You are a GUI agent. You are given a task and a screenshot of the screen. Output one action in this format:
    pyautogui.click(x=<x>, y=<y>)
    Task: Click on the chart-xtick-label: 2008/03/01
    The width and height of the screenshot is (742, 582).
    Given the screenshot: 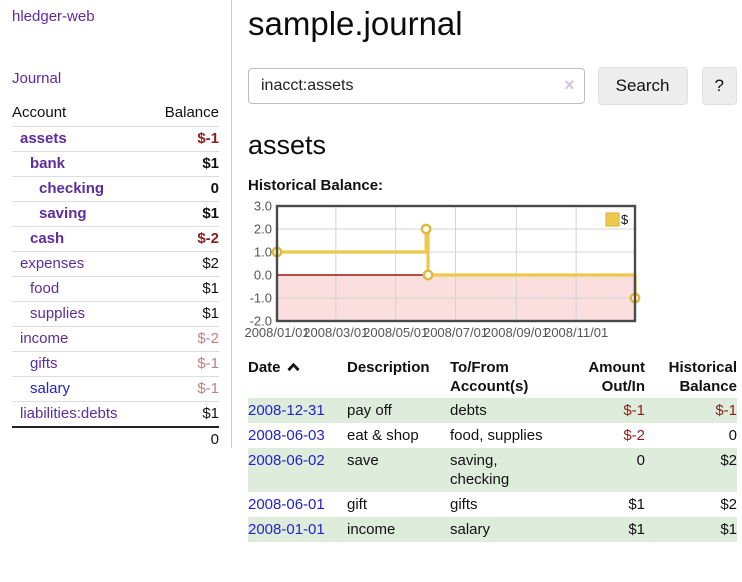 What is the action you would take?
    pyautogui.click(x=335, y=332)
    